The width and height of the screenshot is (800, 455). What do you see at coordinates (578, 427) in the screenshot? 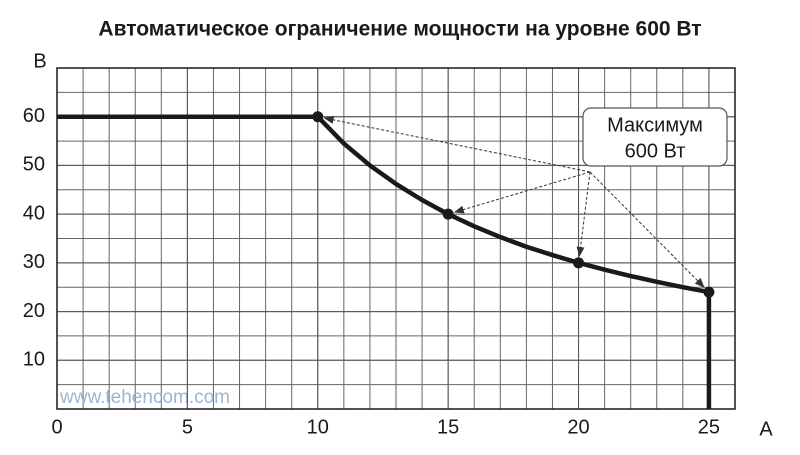
I see `x-tick-label: 20` at bounding box center [578, 427].